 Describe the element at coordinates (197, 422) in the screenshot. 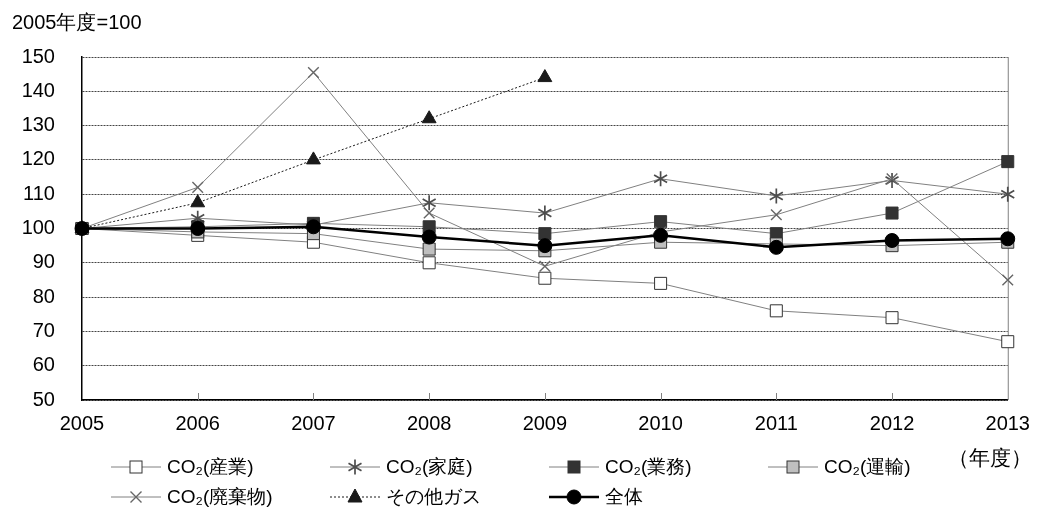

I see `x-tick-label: 2006` at that location.